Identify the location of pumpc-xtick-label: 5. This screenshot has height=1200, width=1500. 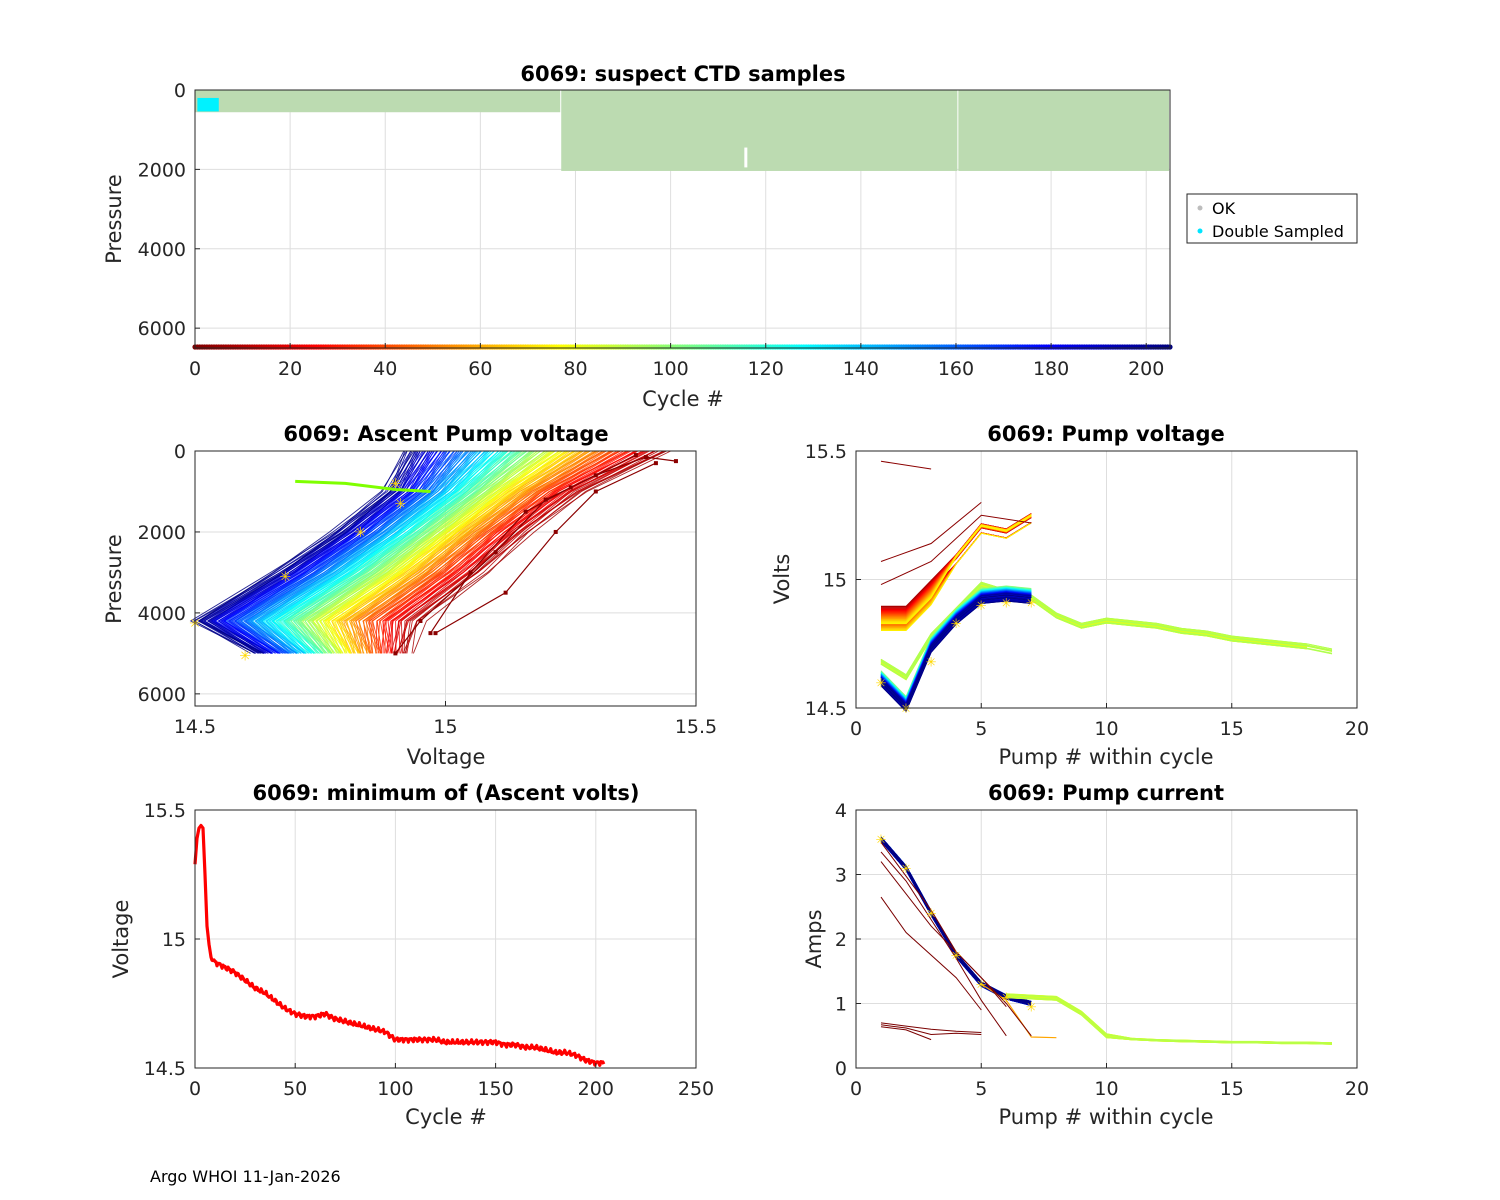
(981, 1089).